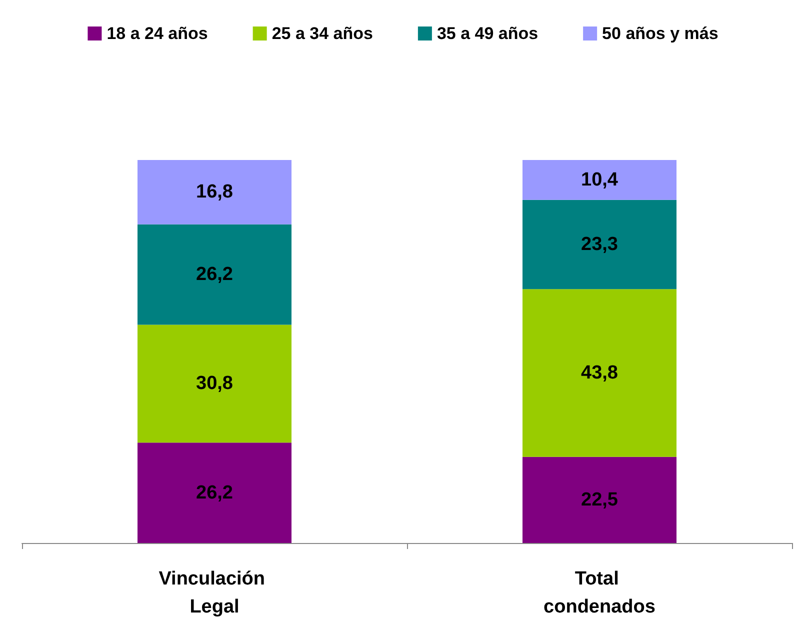 The height and width of the screenshot is (640, 806). Describe the element at coordinates (322, 33) in the screenshot. I see `legend-label: 25 a 34 años` at that location.